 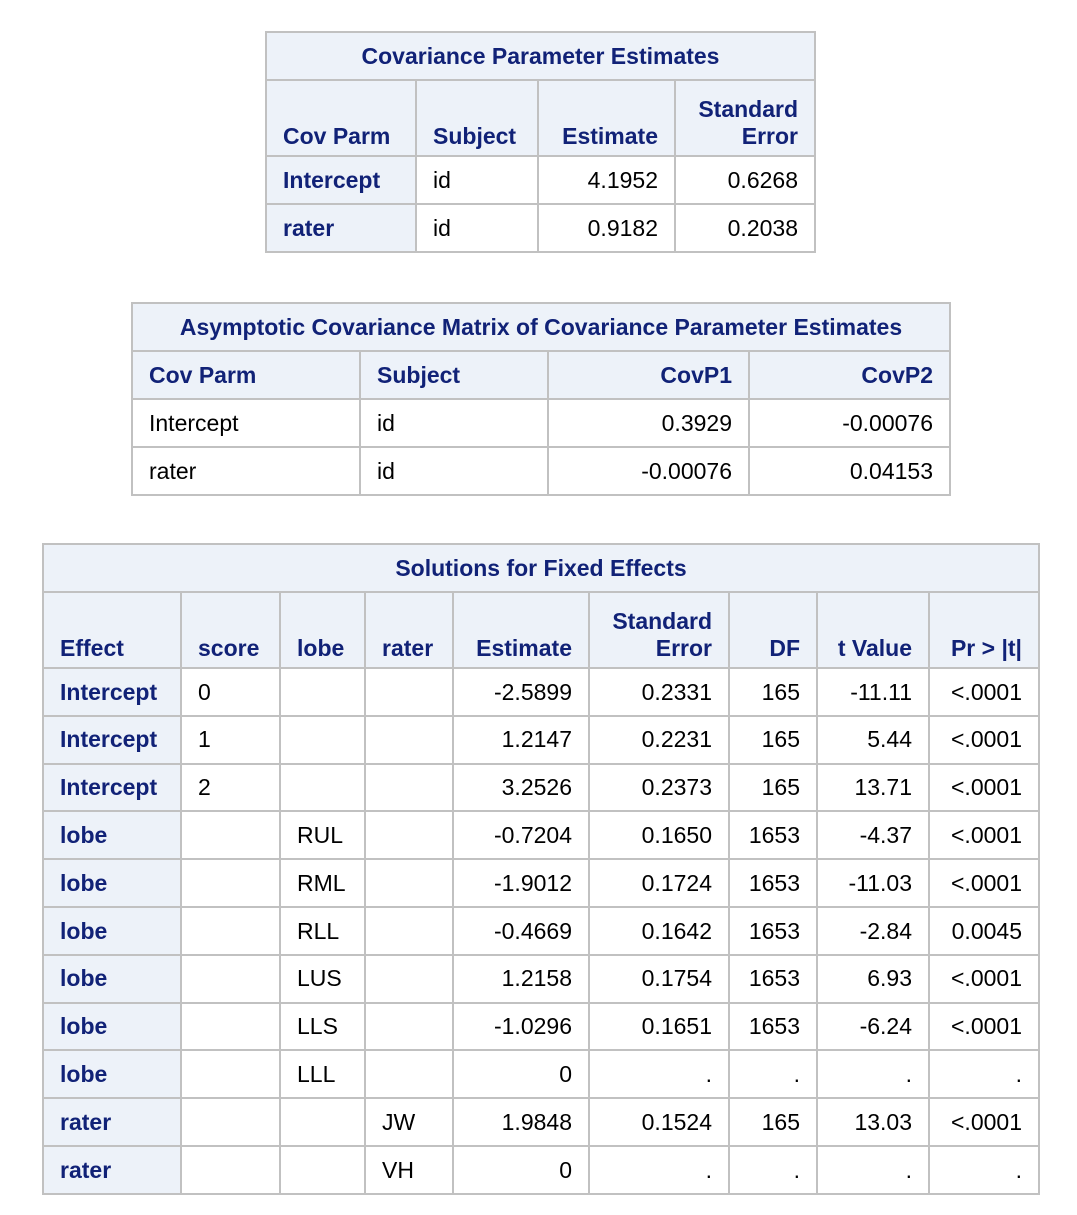 I want to click on column-header: lobe, so click(x=322, y=630).